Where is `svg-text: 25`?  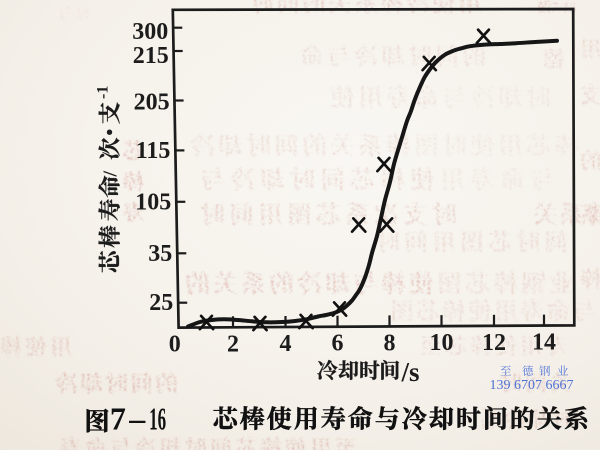 svg-text: 25 is located at coordinates (161, 303).